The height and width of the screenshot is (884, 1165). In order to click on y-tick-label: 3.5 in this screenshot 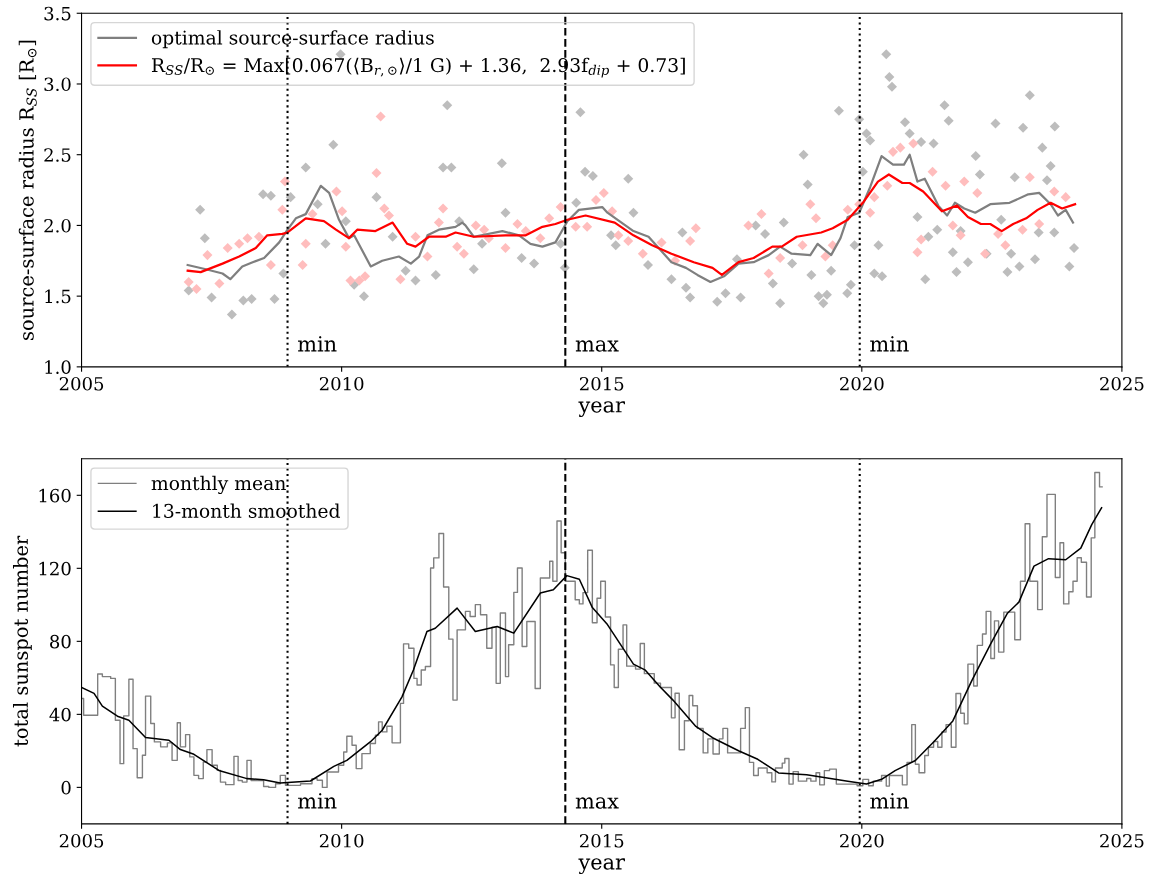, I will do `click(57, 13)`.